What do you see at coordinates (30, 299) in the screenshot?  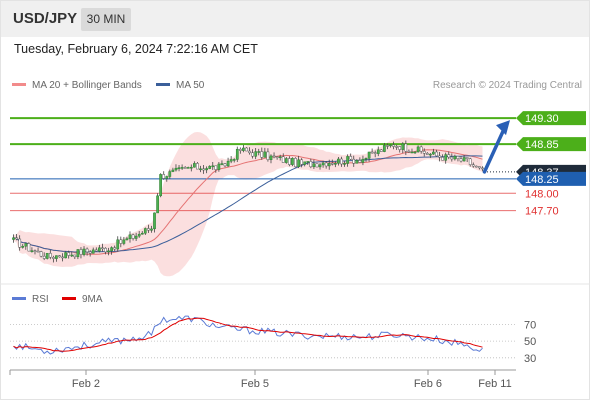 I see `legend-rsi: RSI` at bounding box center [30, 299].